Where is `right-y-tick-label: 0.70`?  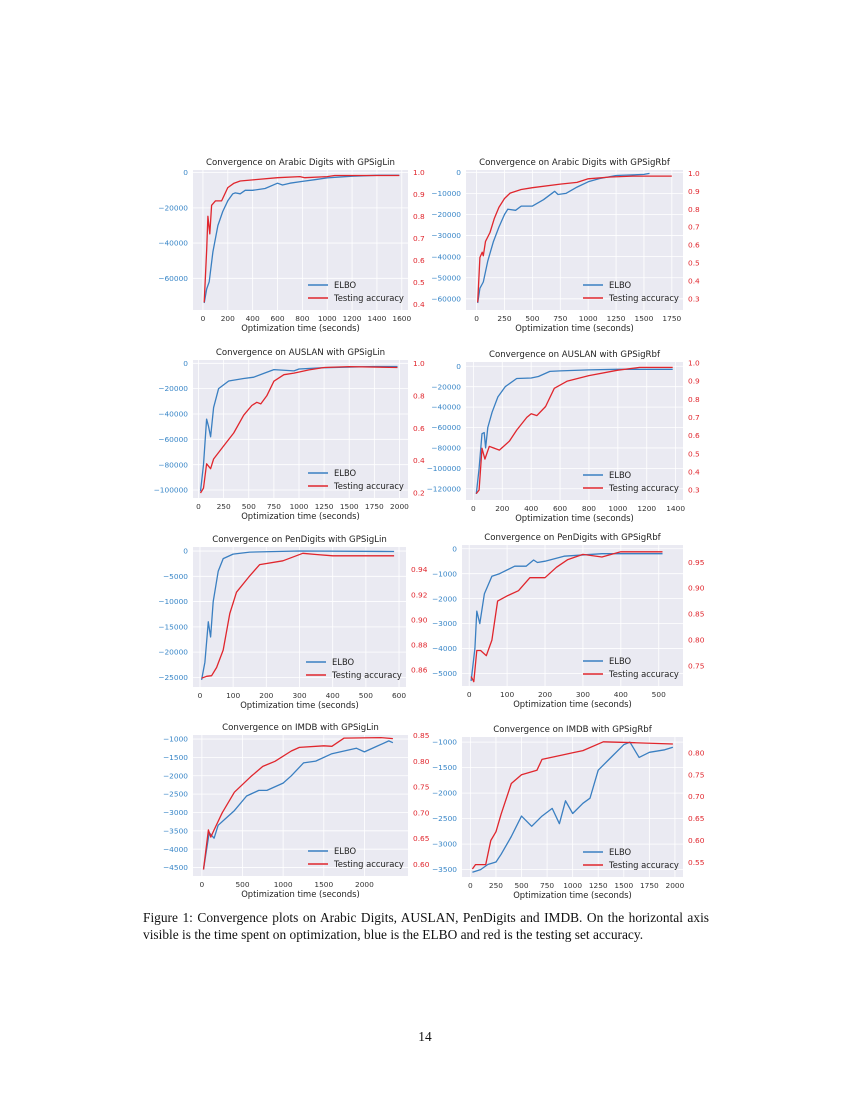
right-y-tick-label: 0.70 is located at coordinates (696, 796).